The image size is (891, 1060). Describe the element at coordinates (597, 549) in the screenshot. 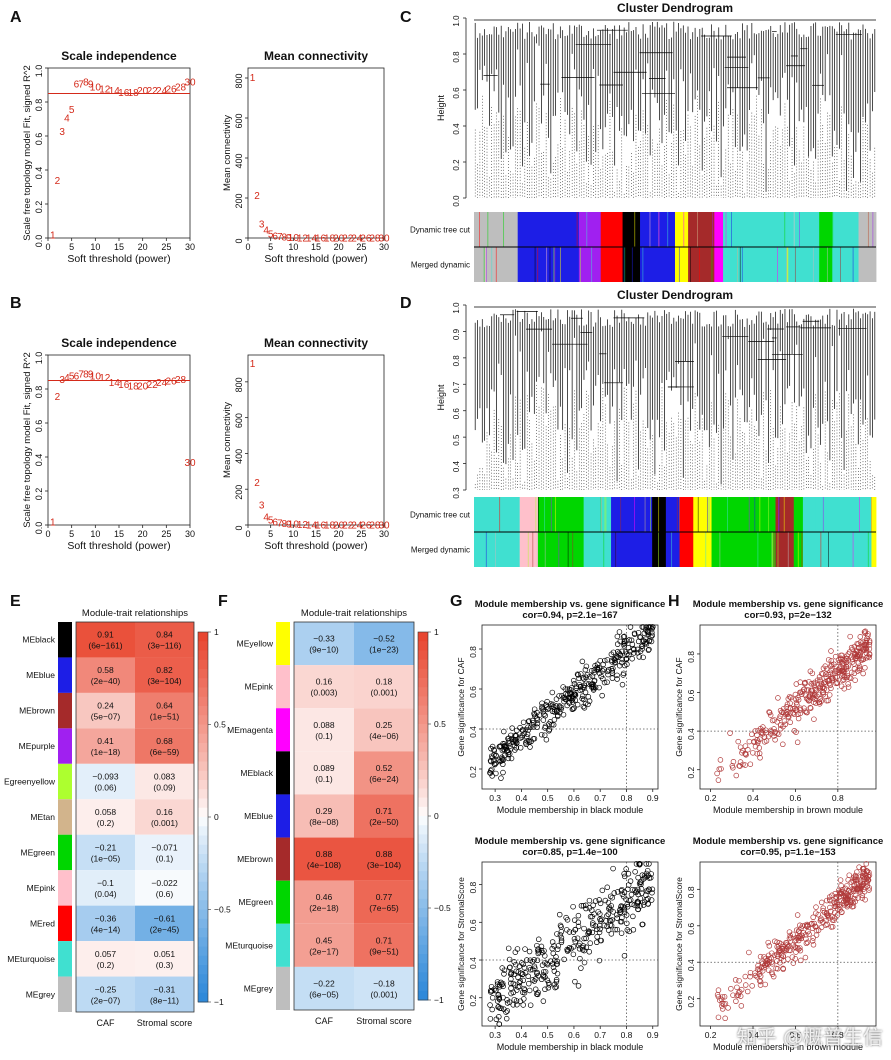

I see `module-segment-turquoise` at that location.